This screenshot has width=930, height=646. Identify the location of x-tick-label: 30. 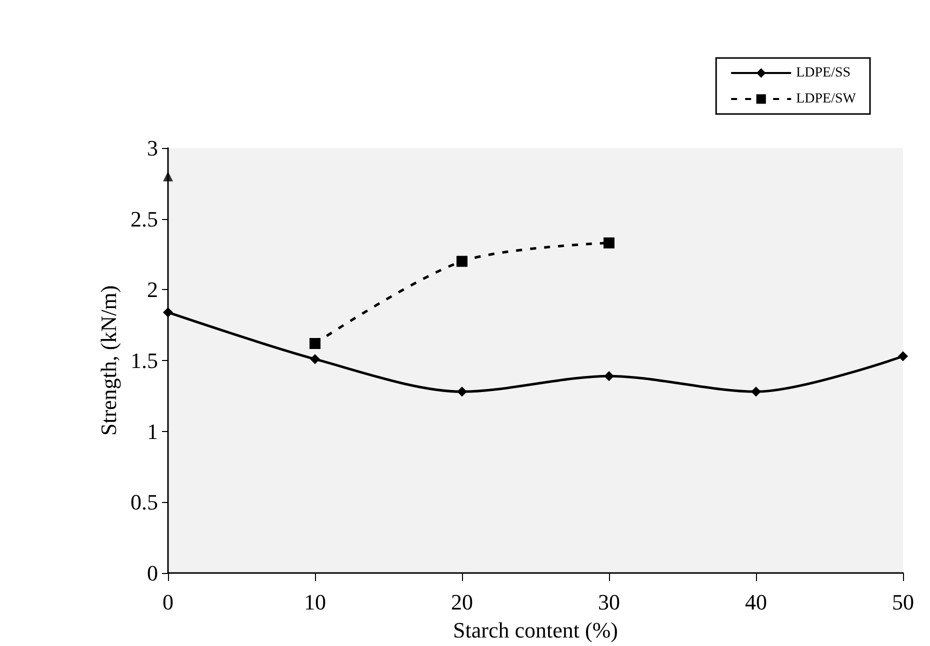
(609, 602).